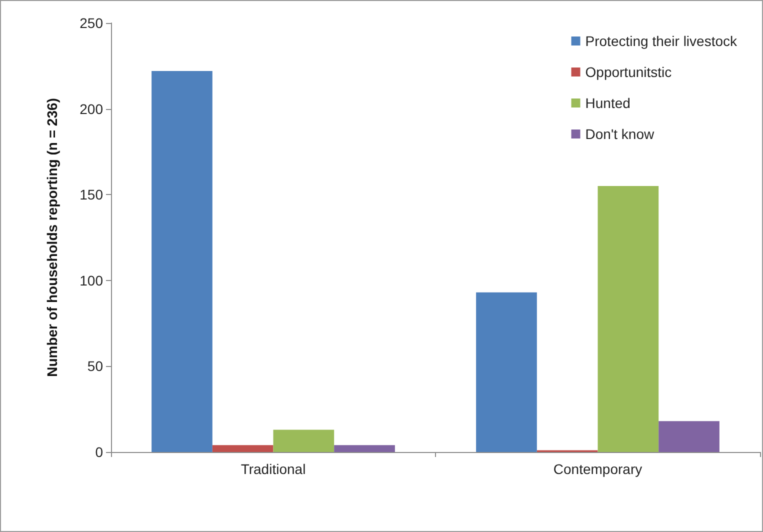  Describe the element at coordinates (628, 72) in the screenshot. I see `legend-label: Opportunitstic` at that location.